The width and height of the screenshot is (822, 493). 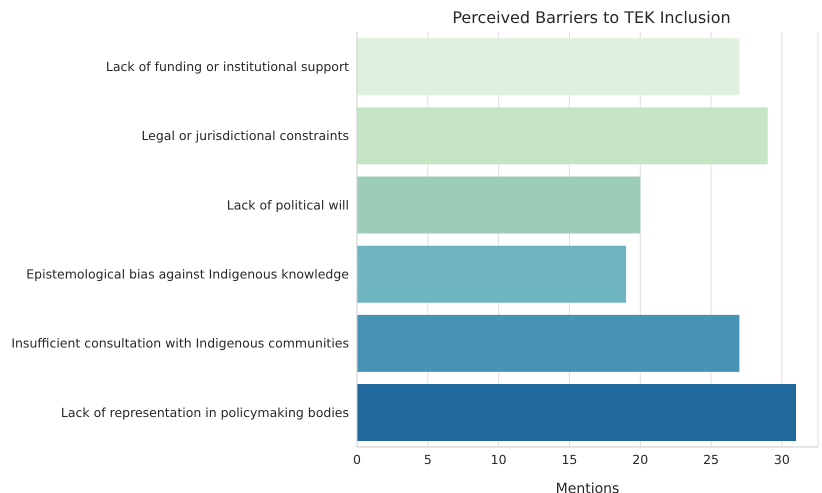 What do you see at coordinates (188, 274) in the screenshot?
I see `y-tick-label: Epistemological bias against Indigenous knowledge` at bounding box center [188, 274].